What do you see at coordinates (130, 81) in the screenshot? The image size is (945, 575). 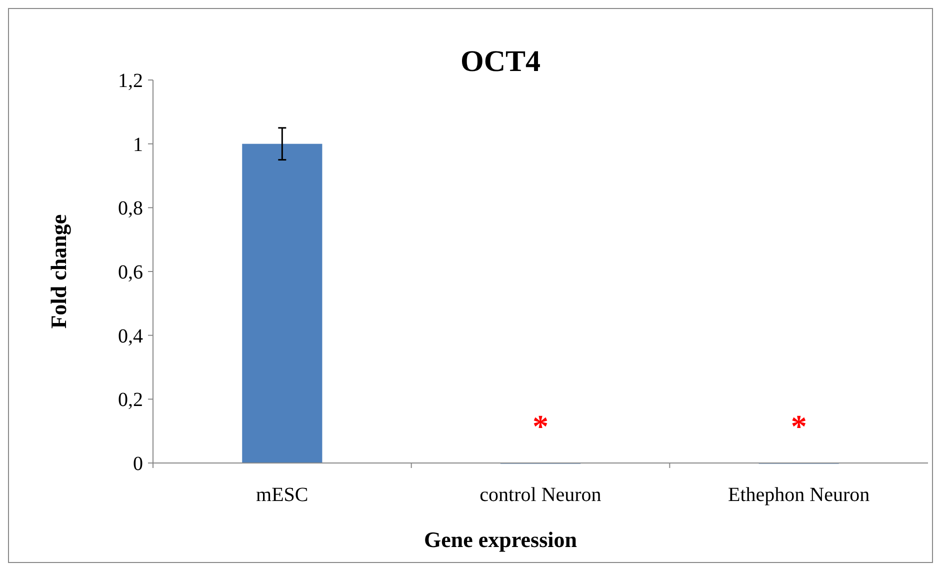 I see `y-tick-label: 1,2` at bounding box center [130, 81].